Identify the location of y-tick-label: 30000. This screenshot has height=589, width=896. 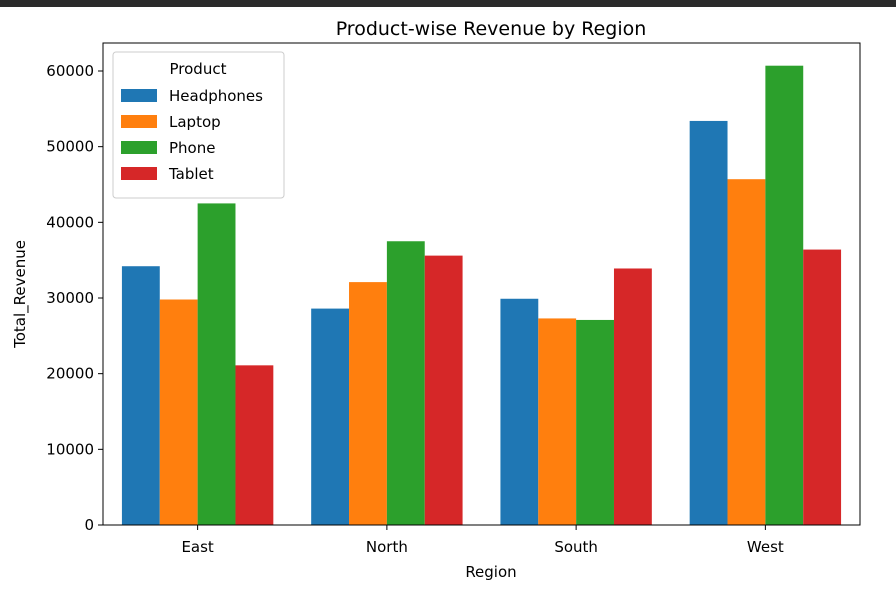
(70, 298).